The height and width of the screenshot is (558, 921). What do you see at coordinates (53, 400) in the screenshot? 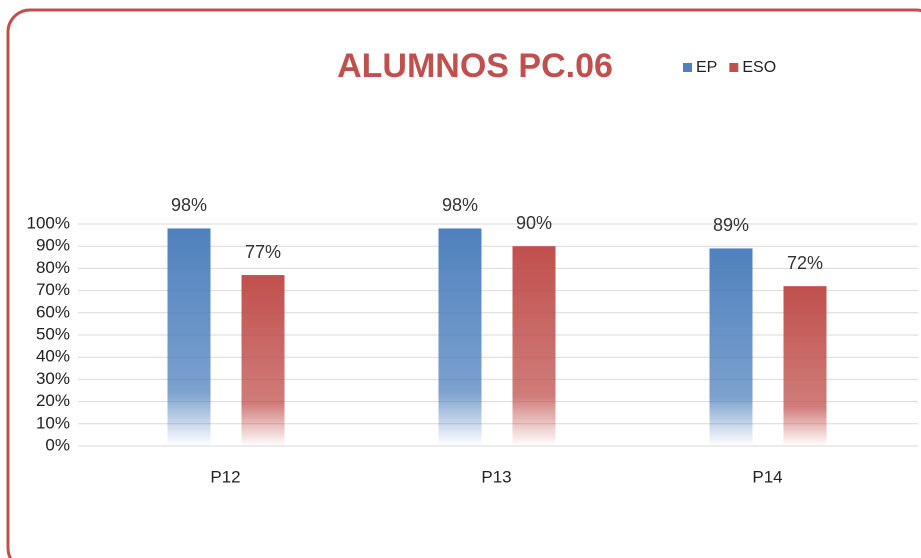
I see `y-tick-label: 20%` at bounding box center [53, 400].